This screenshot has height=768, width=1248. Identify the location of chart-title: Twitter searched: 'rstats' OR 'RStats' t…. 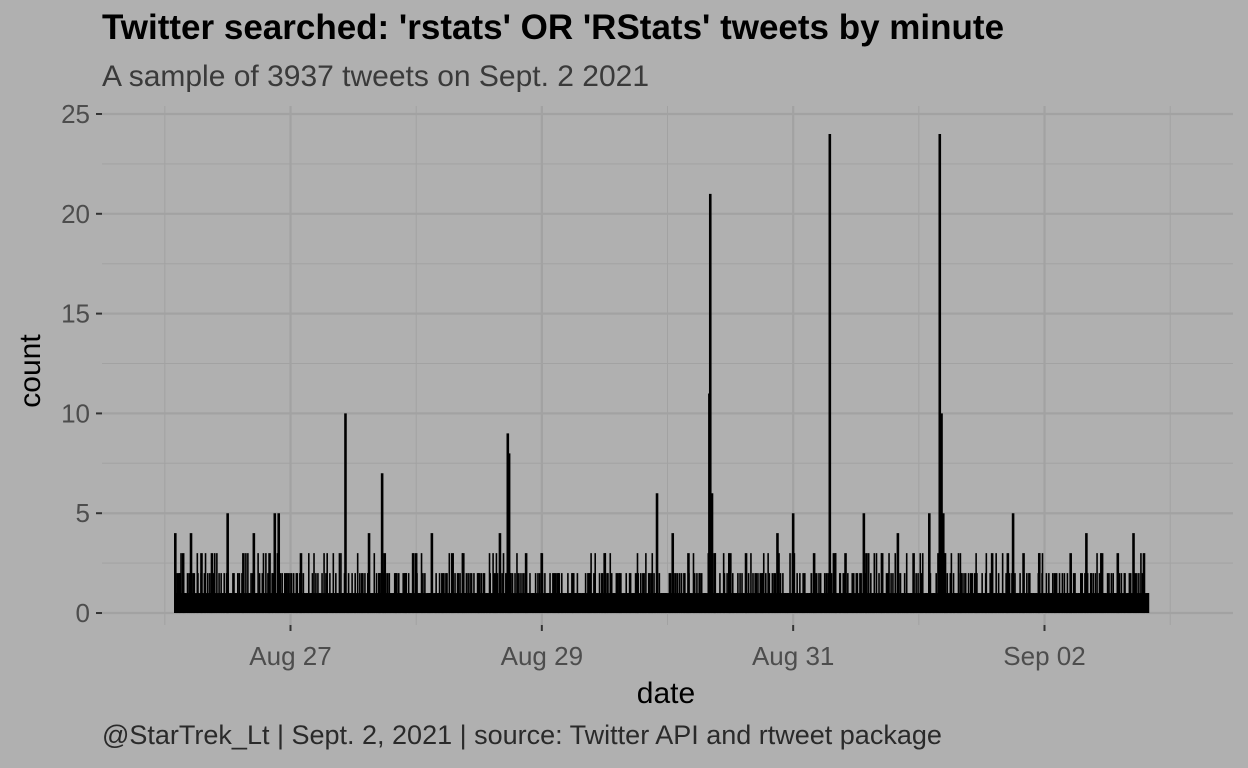
(553, 27).